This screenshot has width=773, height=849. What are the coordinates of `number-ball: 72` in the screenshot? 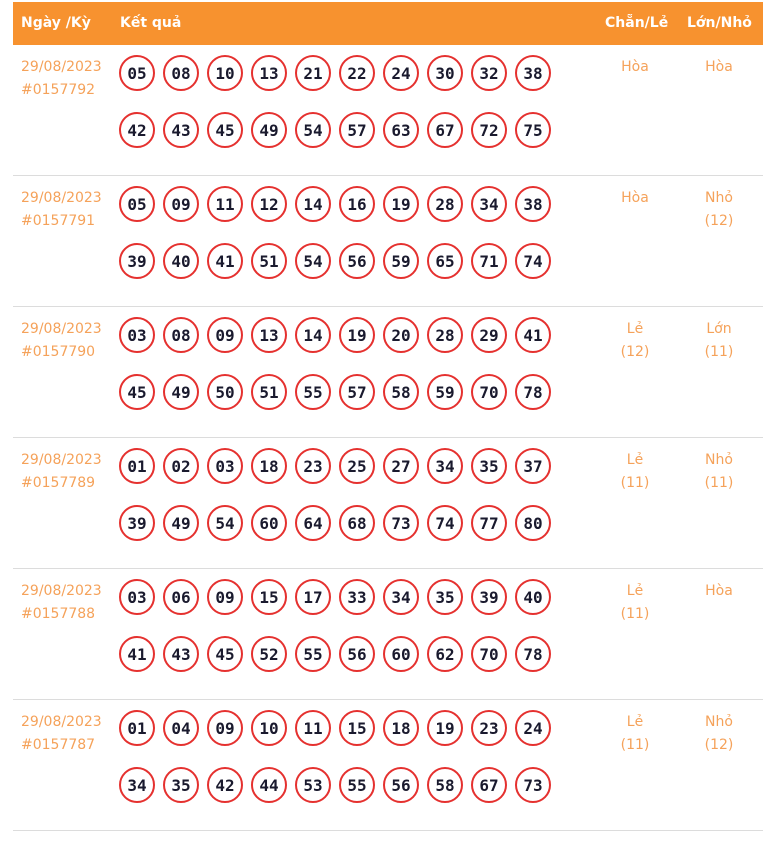 It's located at (489, 130).